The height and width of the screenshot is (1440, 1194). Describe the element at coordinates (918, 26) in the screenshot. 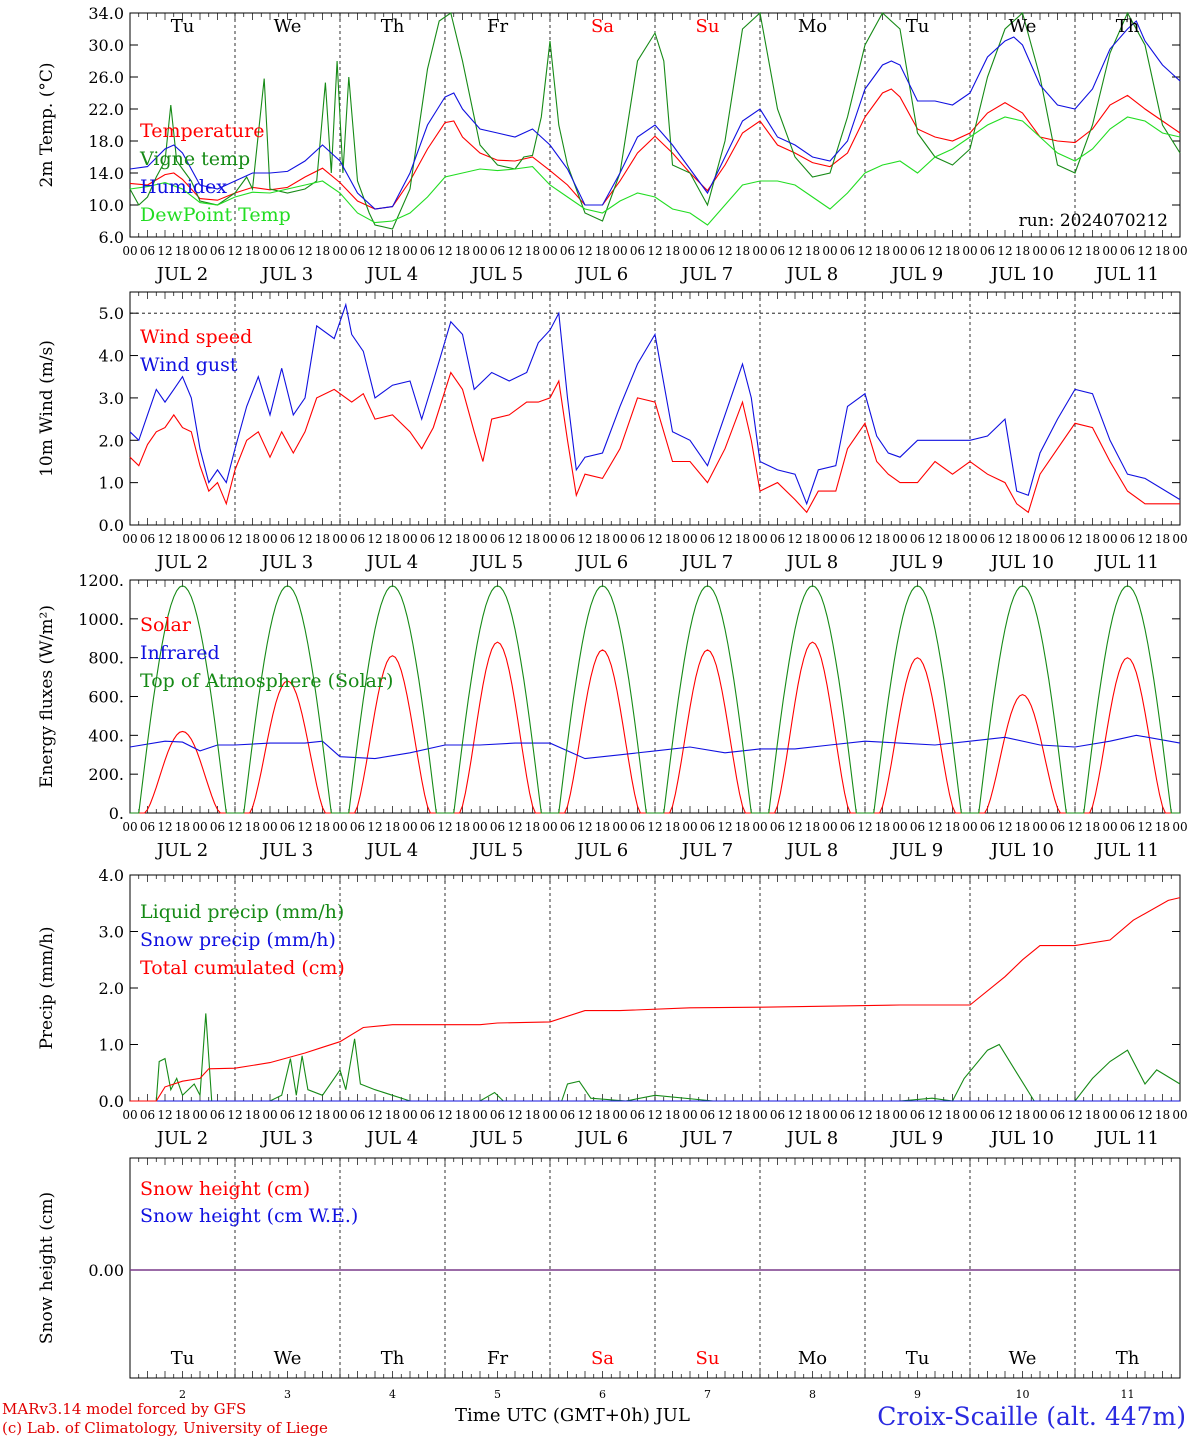

I see `weekday-label: Tu` at that location.